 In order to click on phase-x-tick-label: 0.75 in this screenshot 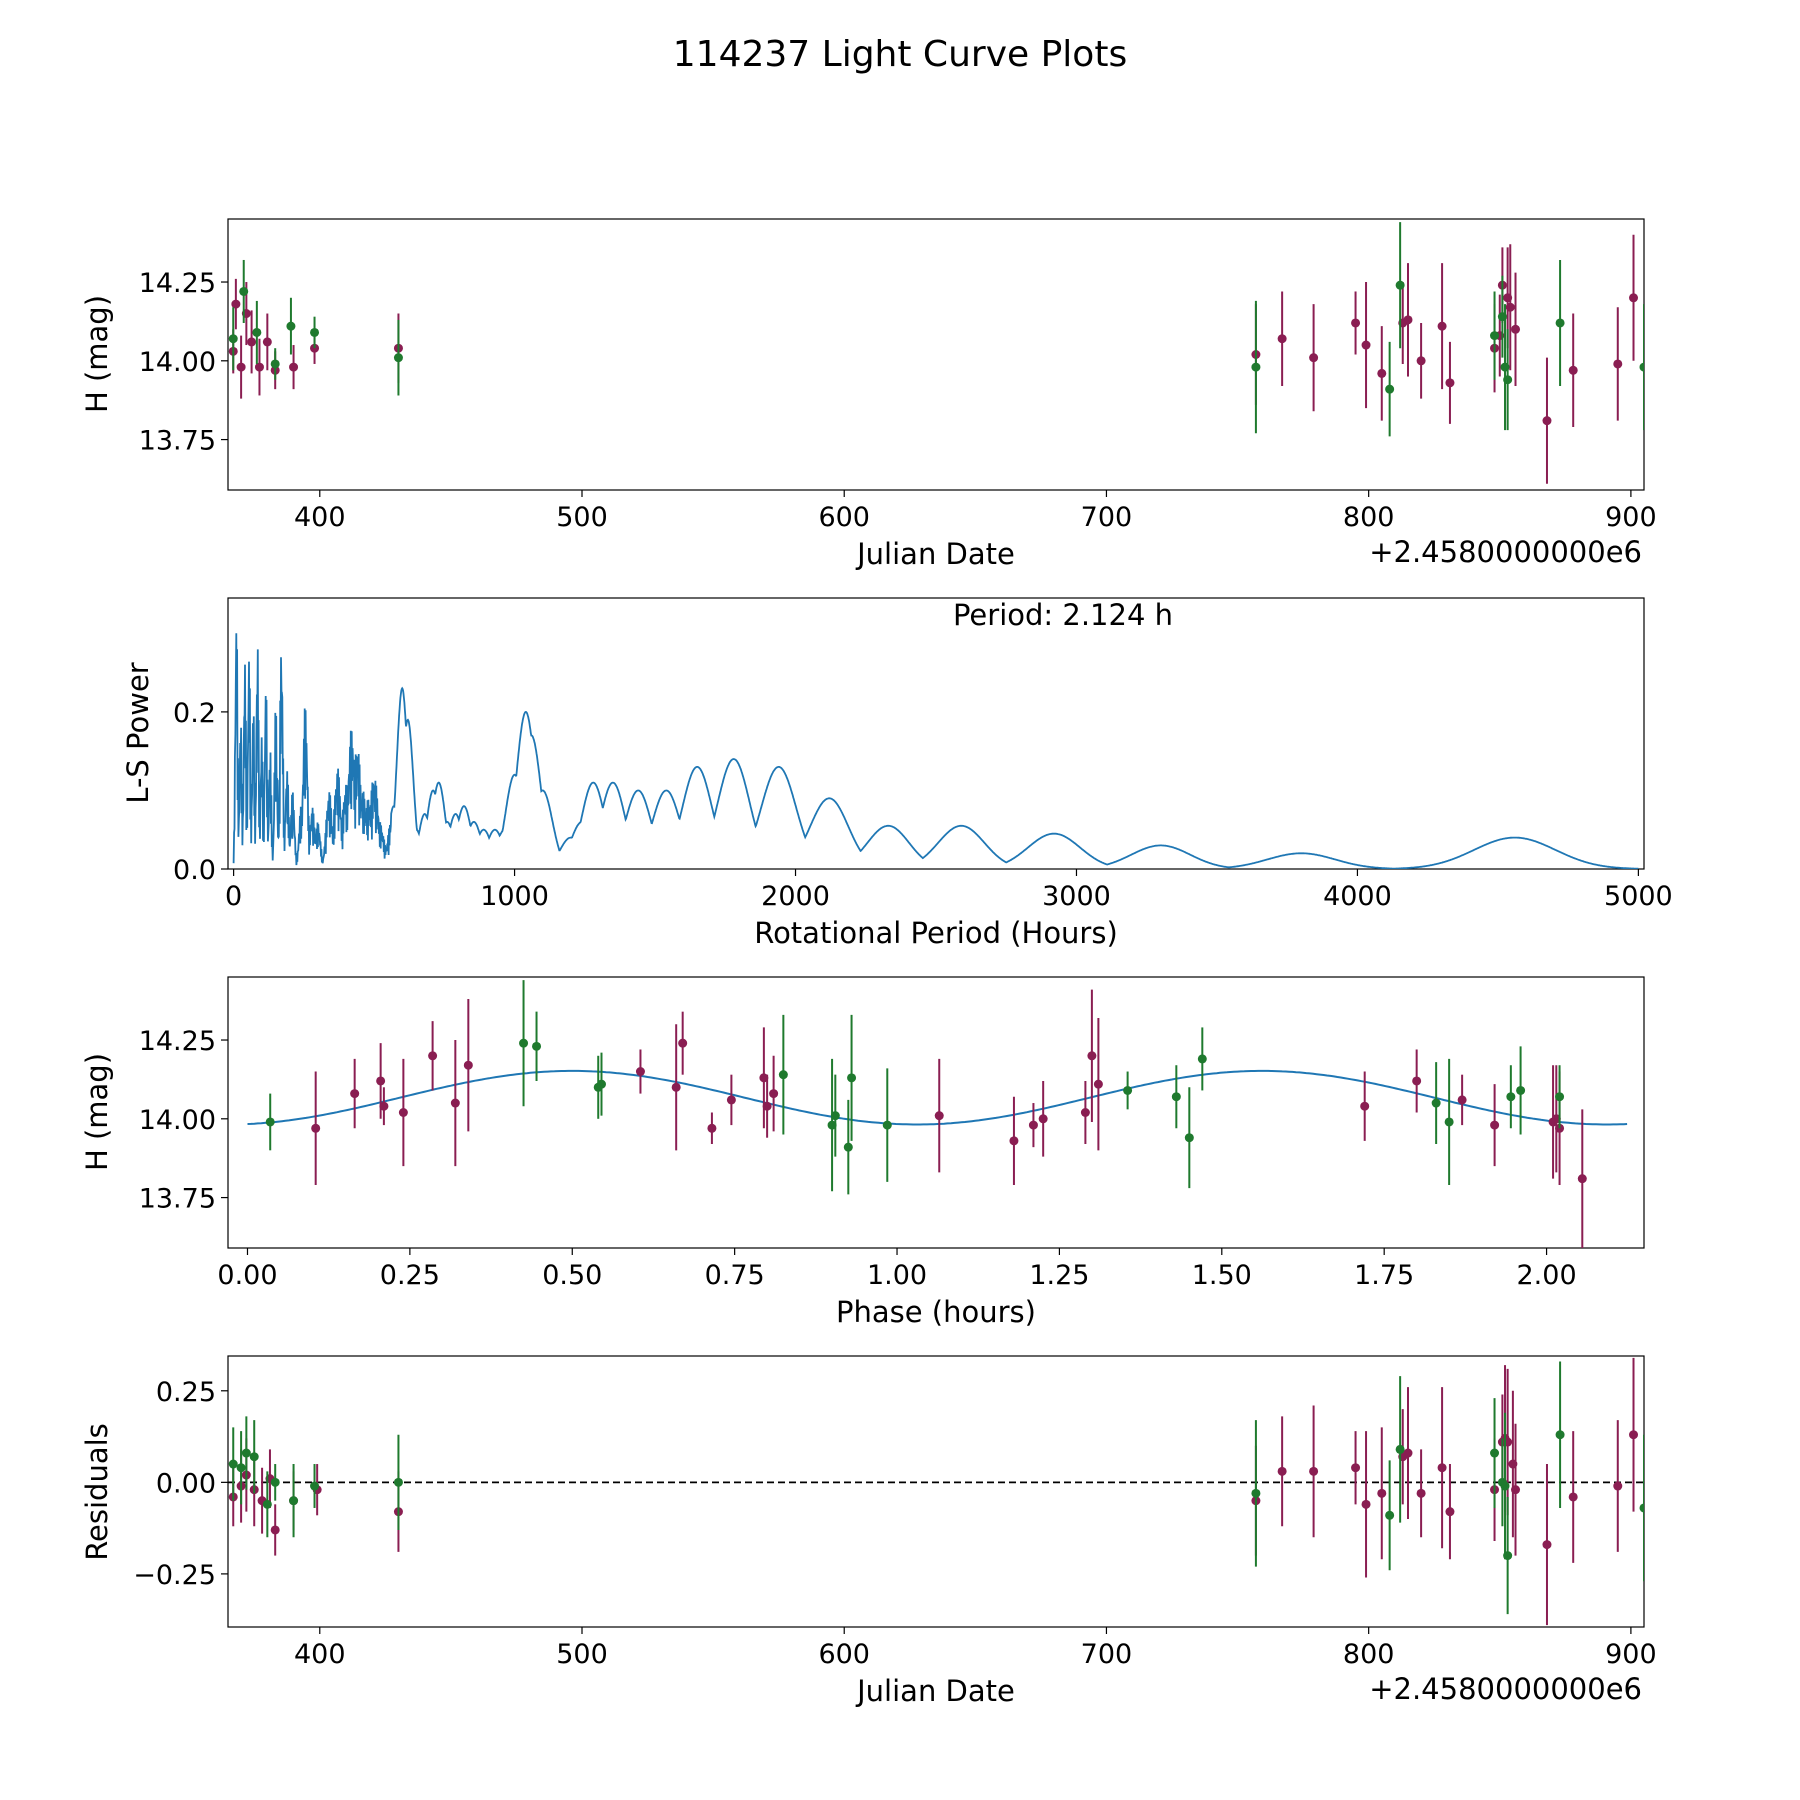, I will do `click(735, 1275)`.